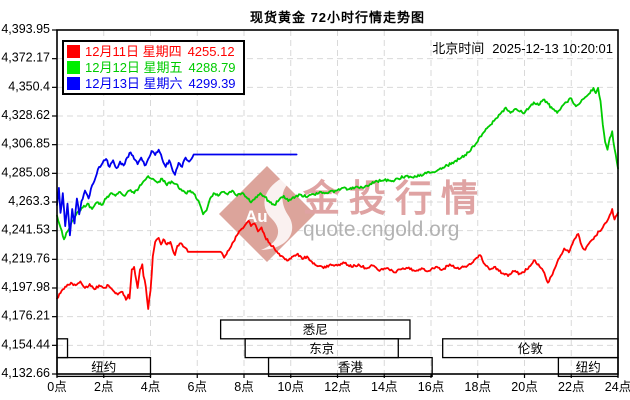 The image size is (630, 400). I want to click on beijing-time: 北京时间 2025-12-13 10:20:01, so click(522, 47).